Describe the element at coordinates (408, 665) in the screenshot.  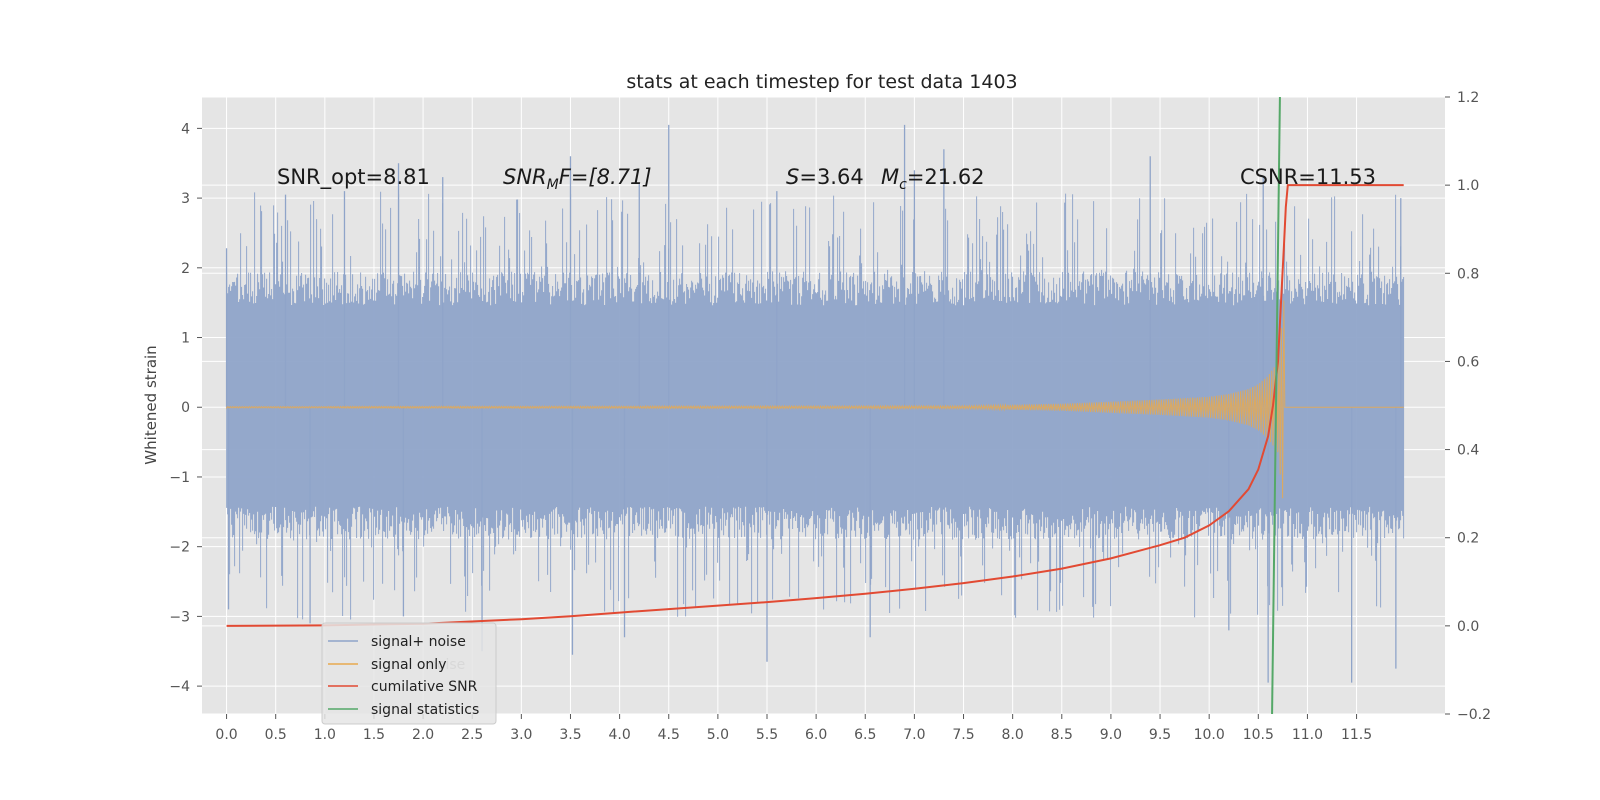
I see `legend-label-signal-only: signal only` at that location.